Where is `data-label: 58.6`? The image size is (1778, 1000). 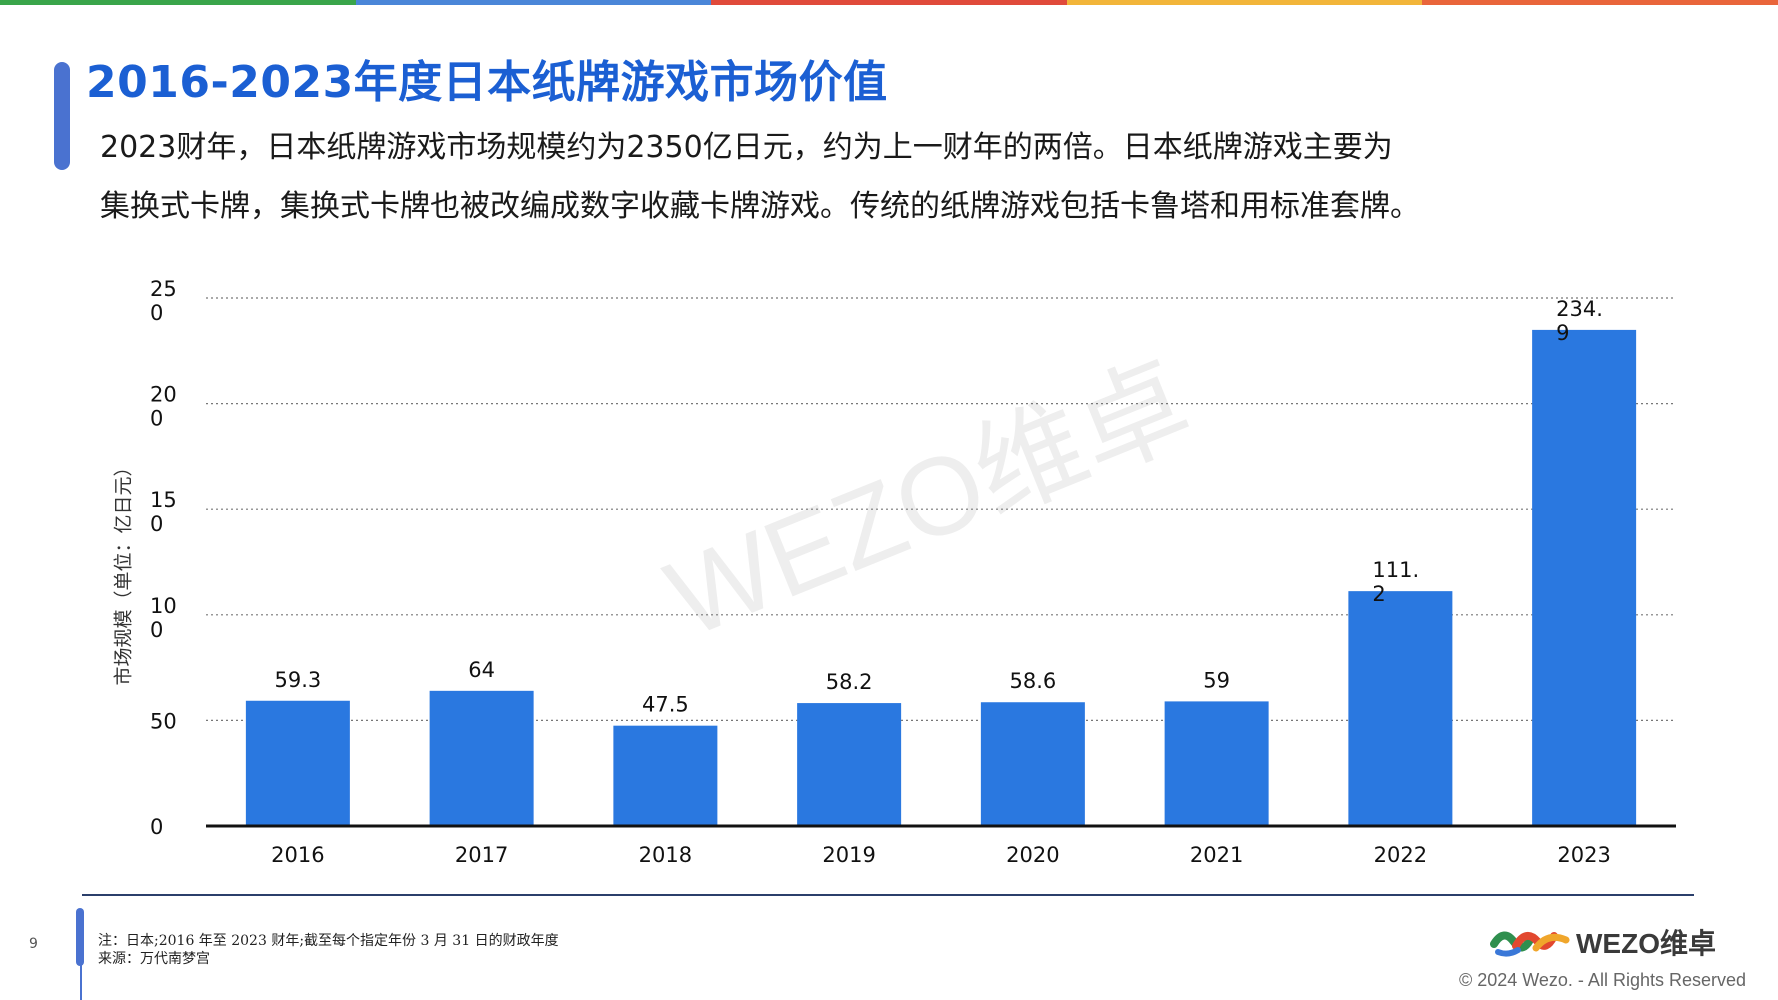 data-label: 58.6 is located at coordinates (1032, 681).